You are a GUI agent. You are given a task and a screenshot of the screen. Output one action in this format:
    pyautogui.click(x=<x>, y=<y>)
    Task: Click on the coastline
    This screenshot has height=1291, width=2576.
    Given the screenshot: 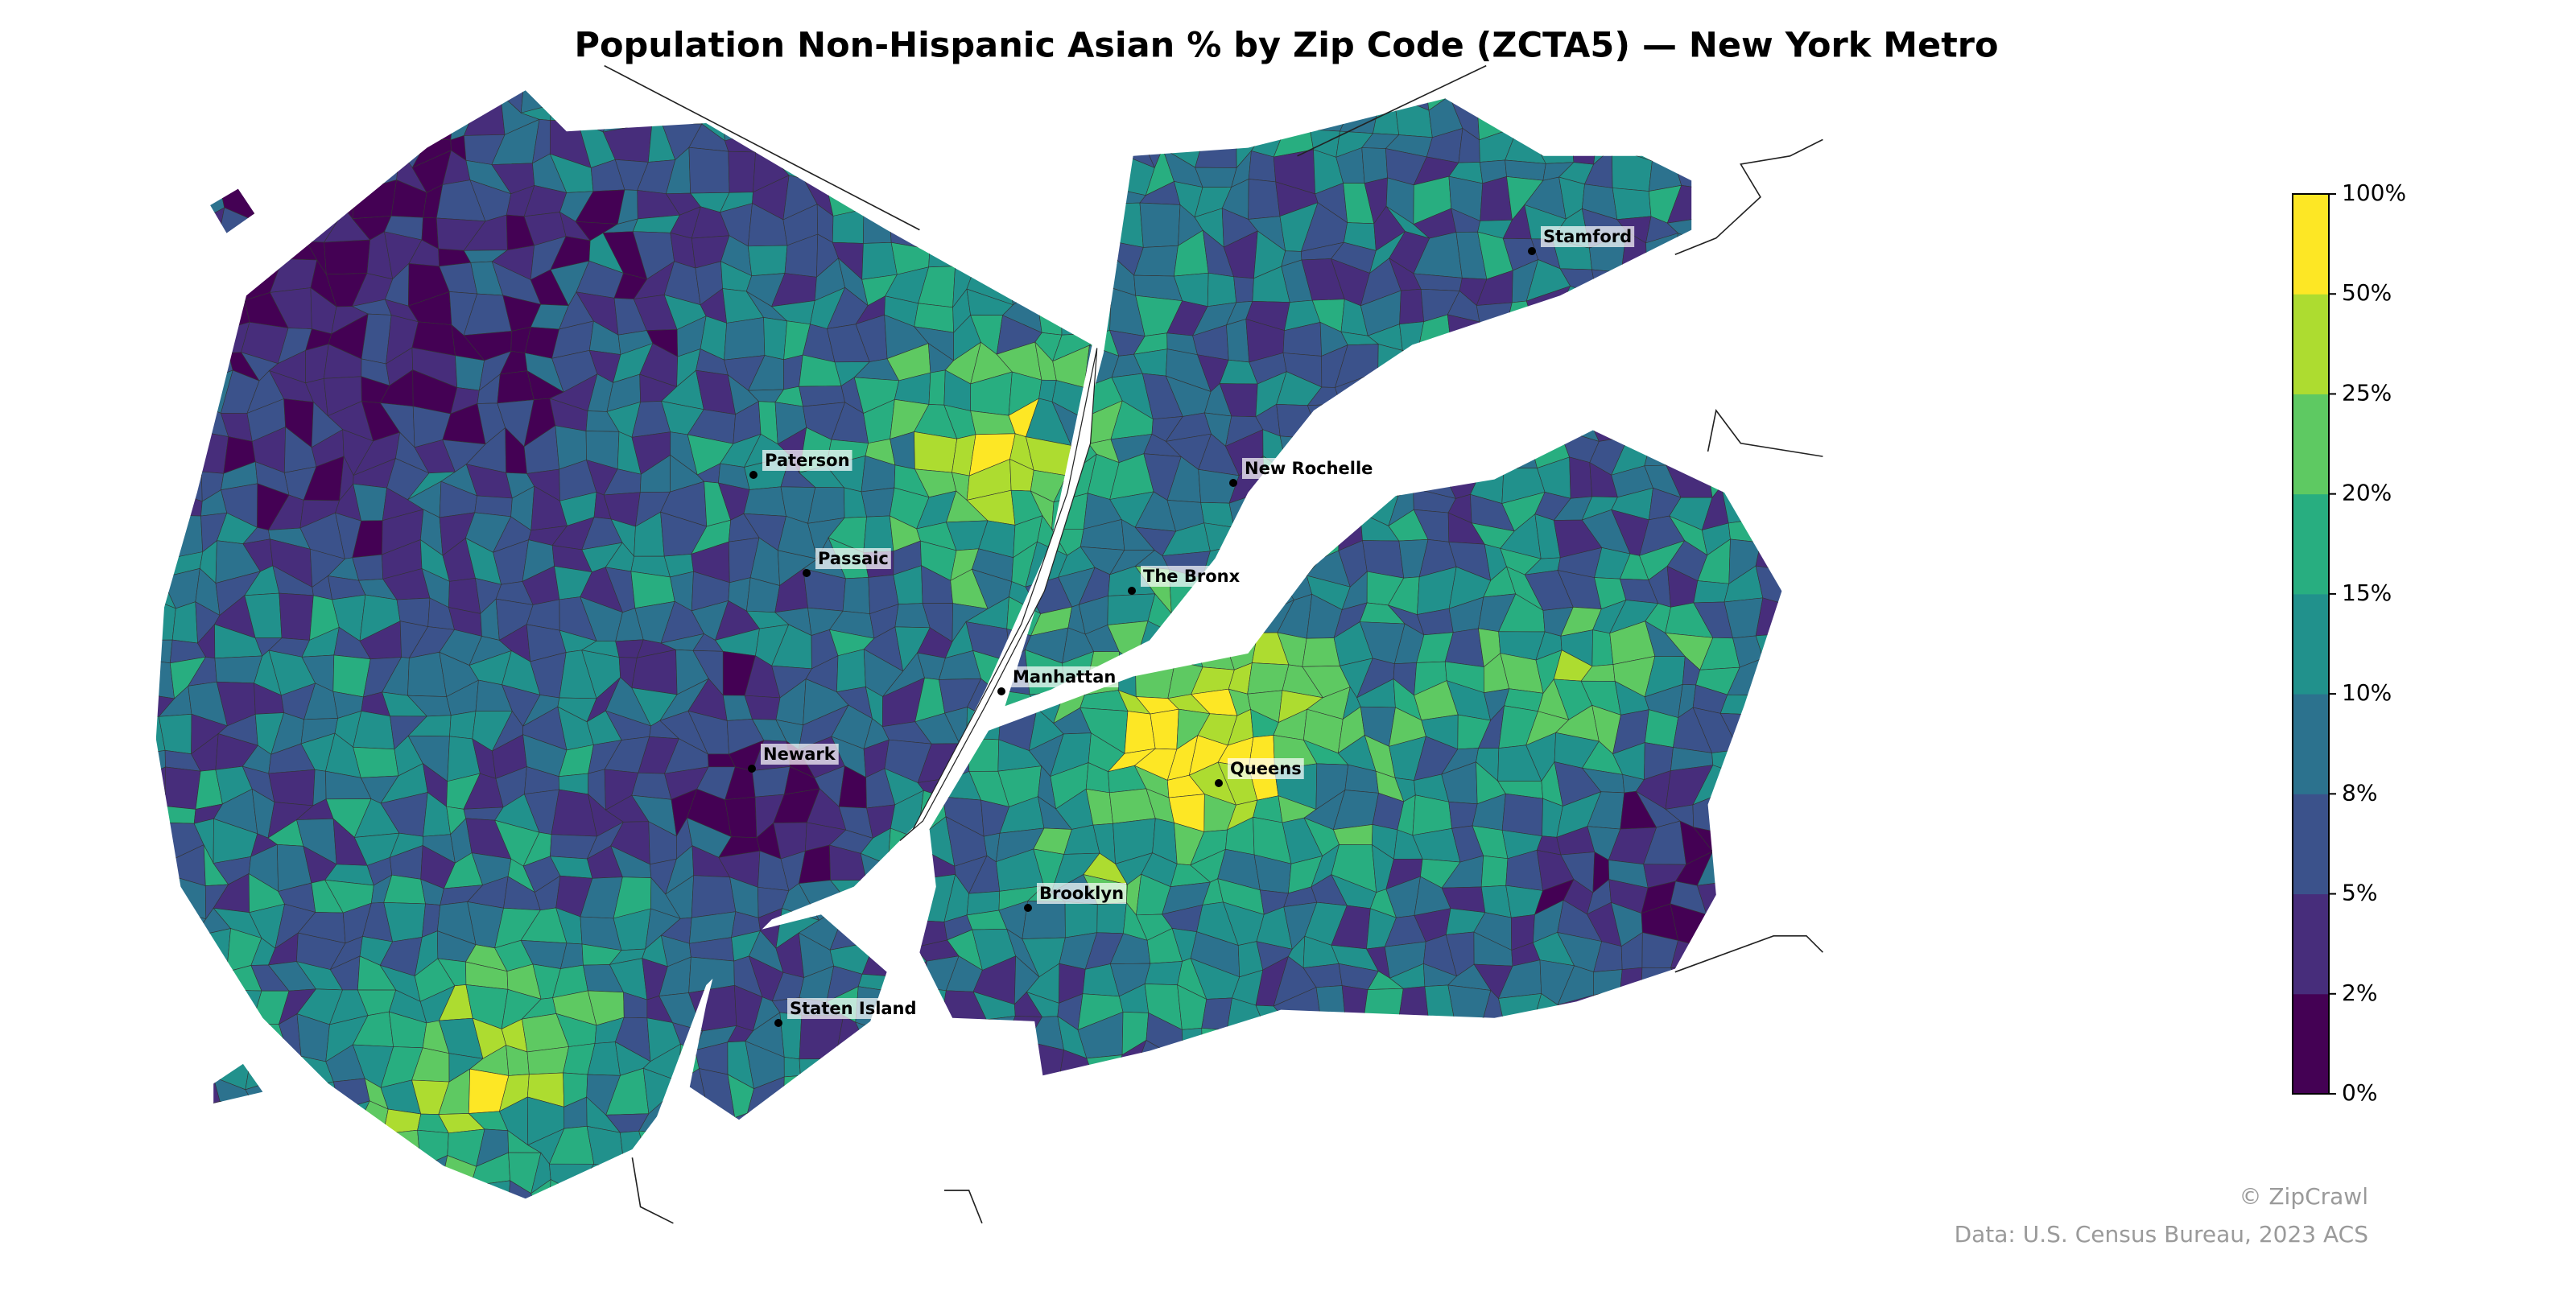 What is the action you would take?
    pyautogui.click(x=1765, y=433)
    